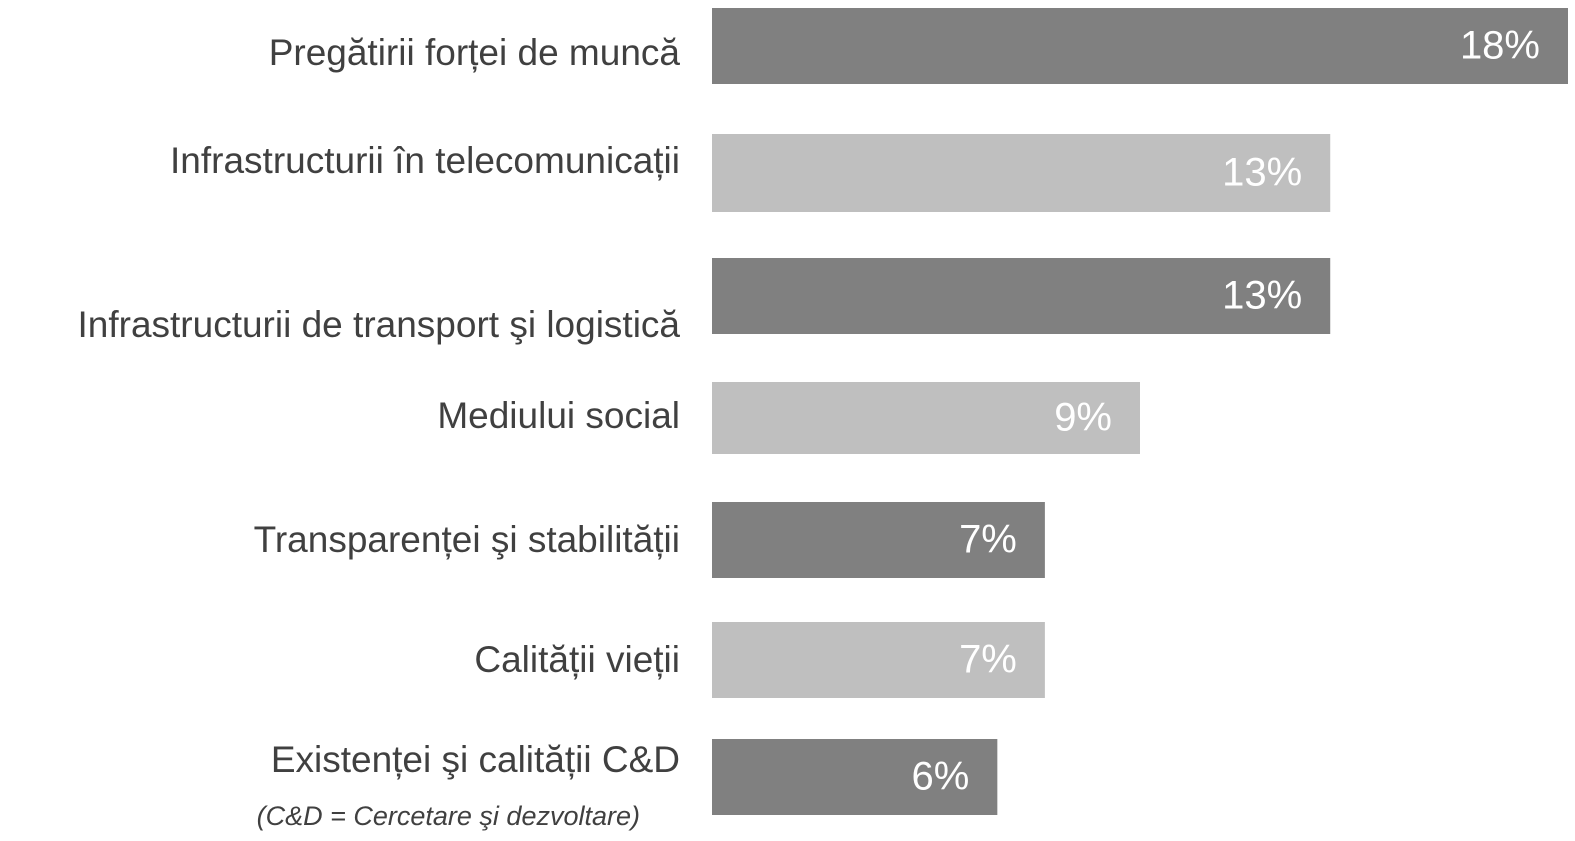  What do you see at coordinates (1083, 418) in the screenshot?
I see `value-label: 9%` at bounding box center [1083, 418].